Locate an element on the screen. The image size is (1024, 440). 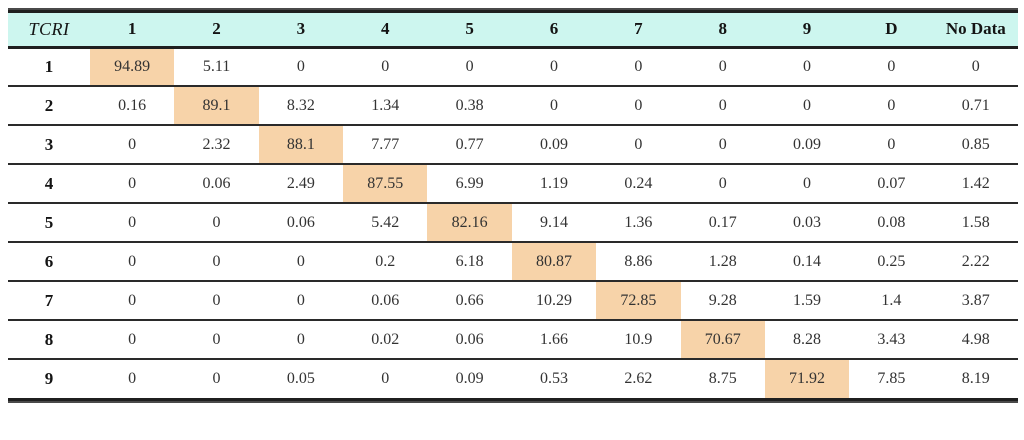
matrix-cell: 1.59 is located at coordinates (807, 300).